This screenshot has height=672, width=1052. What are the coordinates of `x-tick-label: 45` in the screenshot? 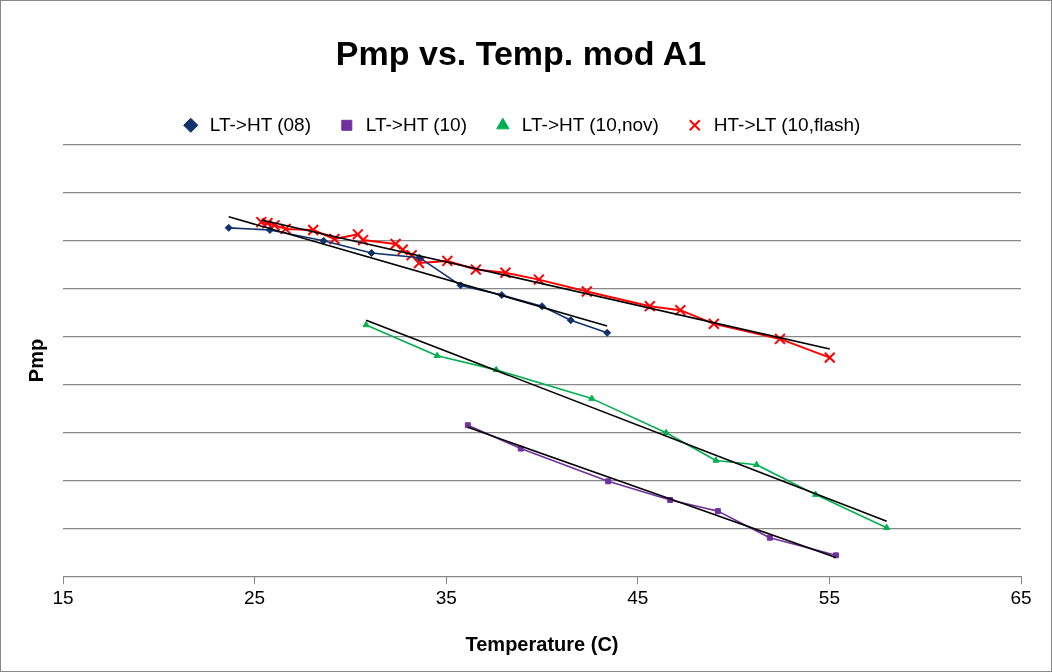 It's located at (638, 597).